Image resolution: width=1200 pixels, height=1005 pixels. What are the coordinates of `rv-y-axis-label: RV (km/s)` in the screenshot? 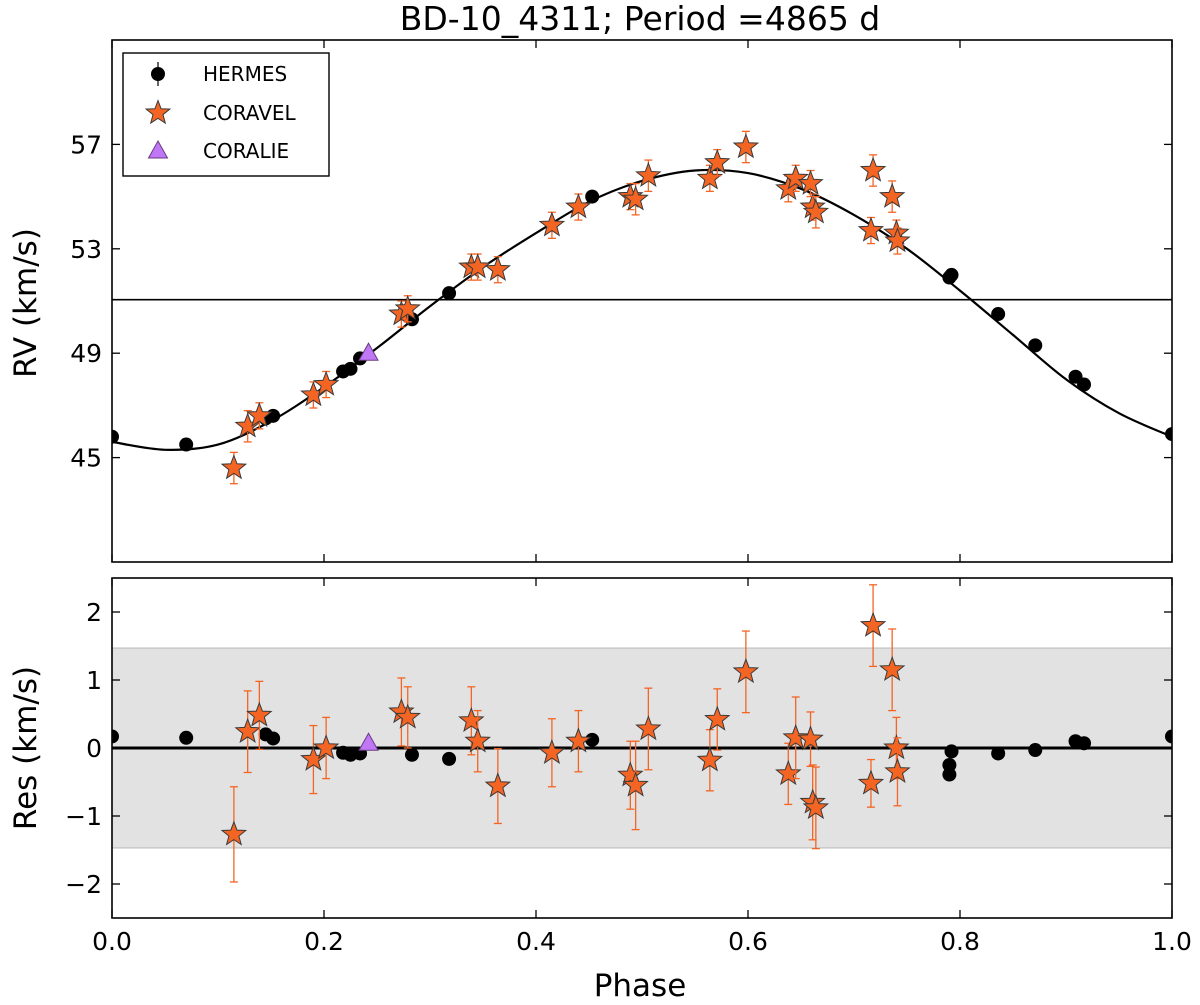 It's located at (26, 303).